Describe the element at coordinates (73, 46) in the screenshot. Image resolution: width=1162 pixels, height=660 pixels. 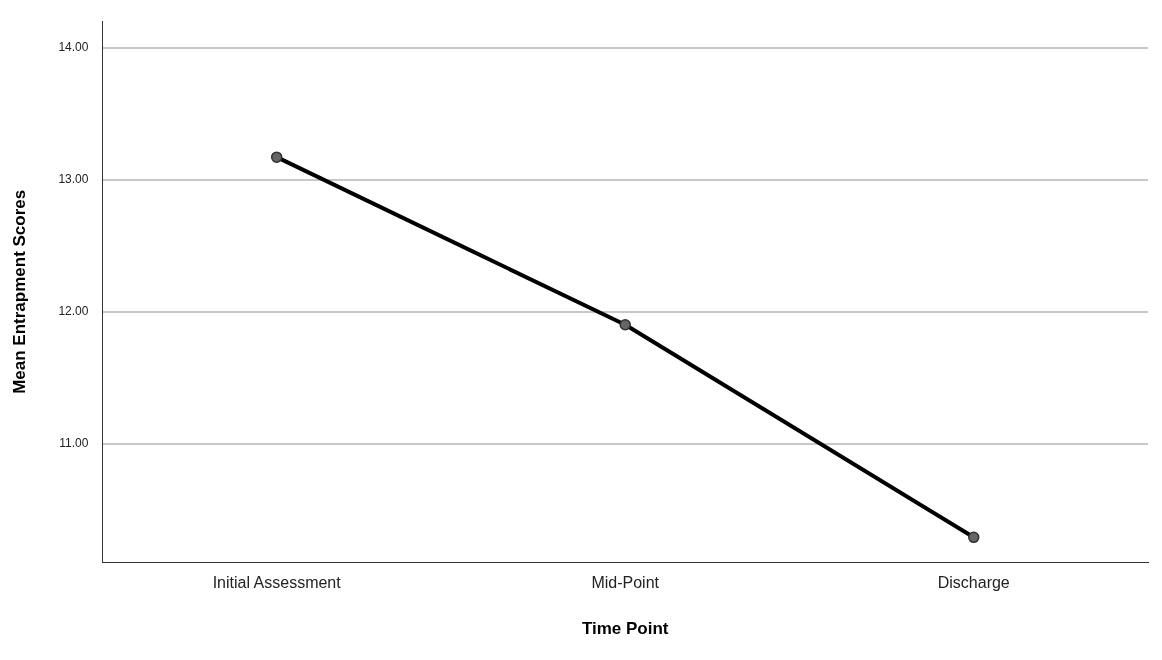
I see `y-tick-label: 14.00` at that location.